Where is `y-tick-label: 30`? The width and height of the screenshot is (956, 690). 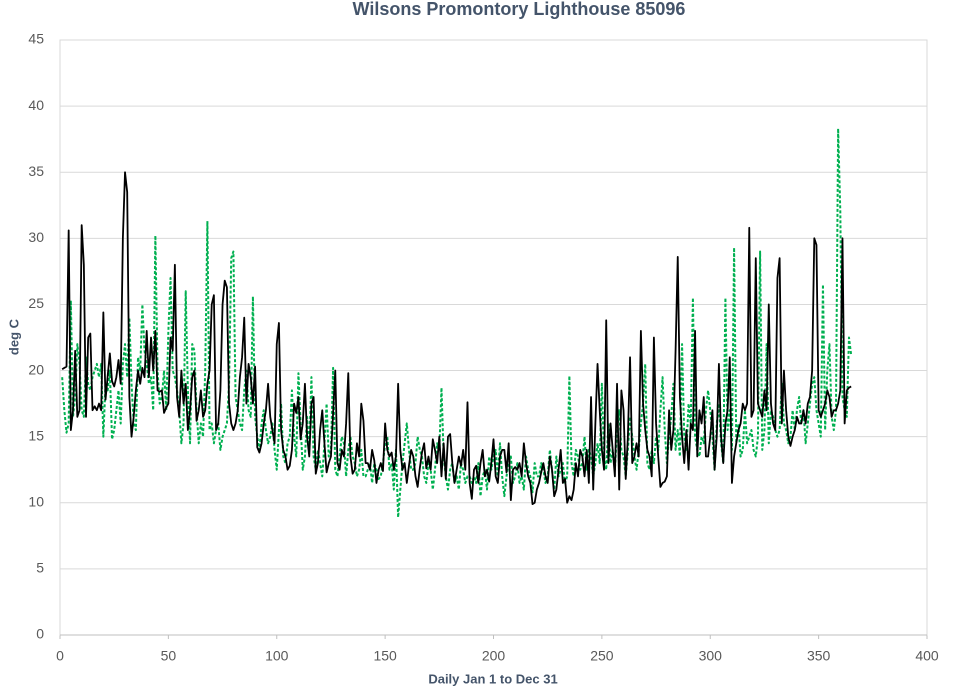 y-tick-label: 30 is located at coordinates (36, 237).